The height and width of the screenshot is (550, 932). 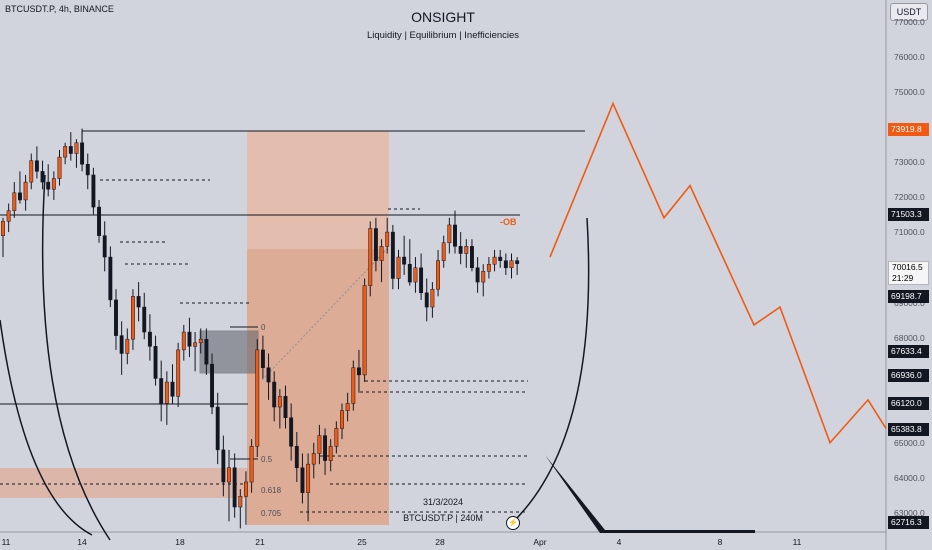 What do you see at coordinates (720, 542) in the screenshot?
I see `time-tick: 8` at bounding box center [720, 542].